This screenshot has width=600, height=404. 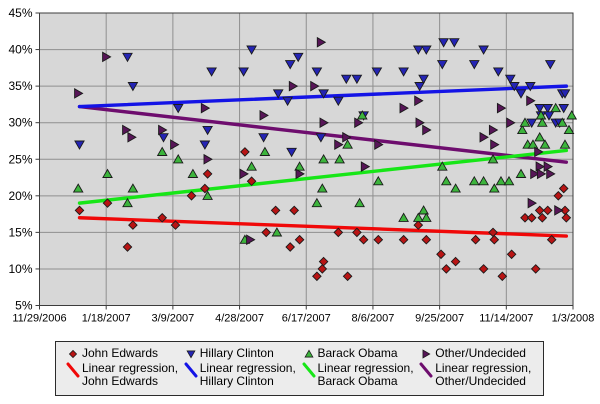 I want to click on y-axis-label: 25%, so click(x=20, y=159).